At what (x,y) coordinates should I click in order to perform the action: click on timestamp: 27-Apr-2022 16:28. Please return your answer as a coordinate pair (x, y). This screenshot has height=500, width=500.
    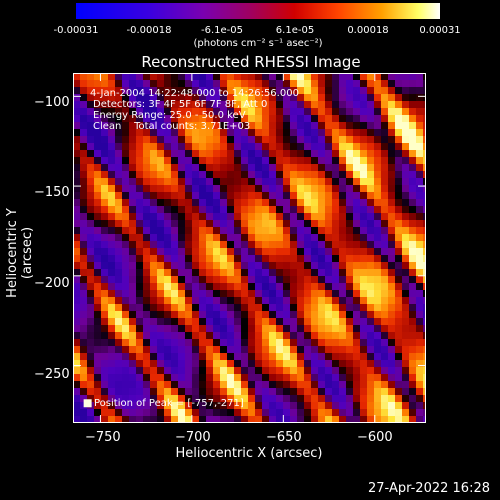
    Looking at the image, I should click on (429, 488).